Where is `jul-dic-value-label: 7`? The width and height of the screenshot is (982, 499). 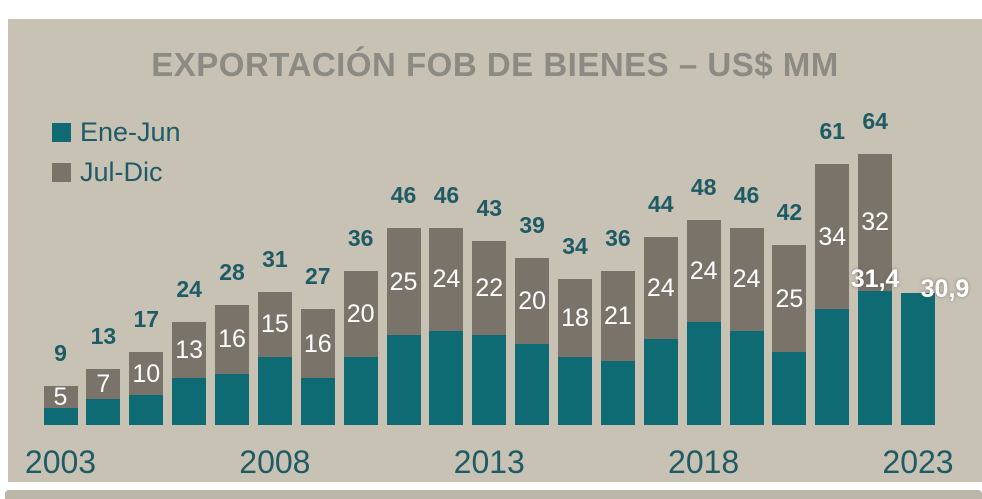
jul-dic-value-label: 7 is located at coordinates (103, 384).